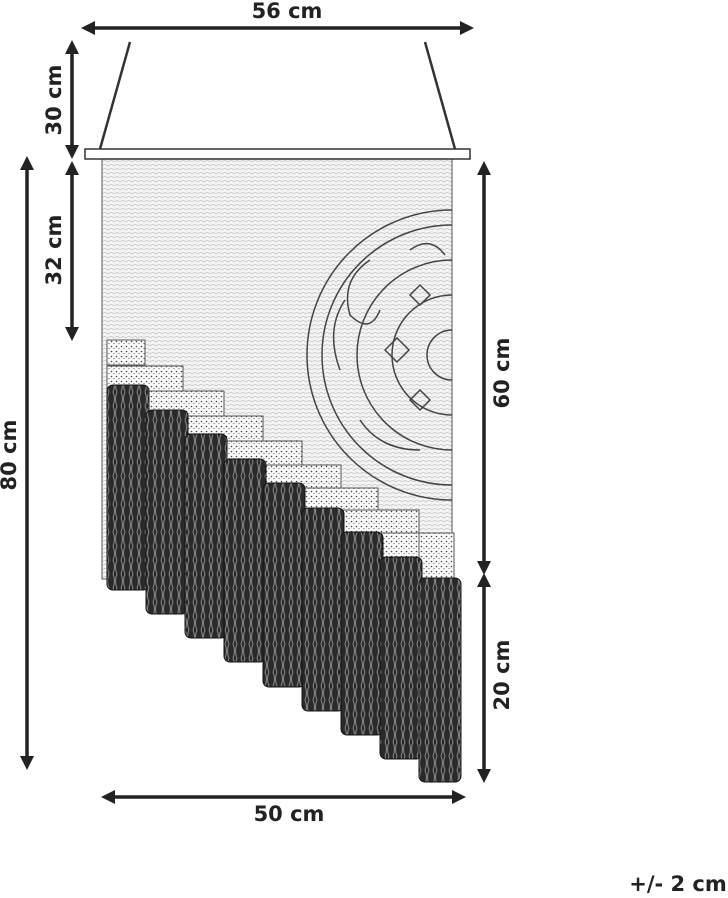 This screenshot has width=728, height=898. I want to click on tolerance-label: +/- 2 cm, so click(678, 884).